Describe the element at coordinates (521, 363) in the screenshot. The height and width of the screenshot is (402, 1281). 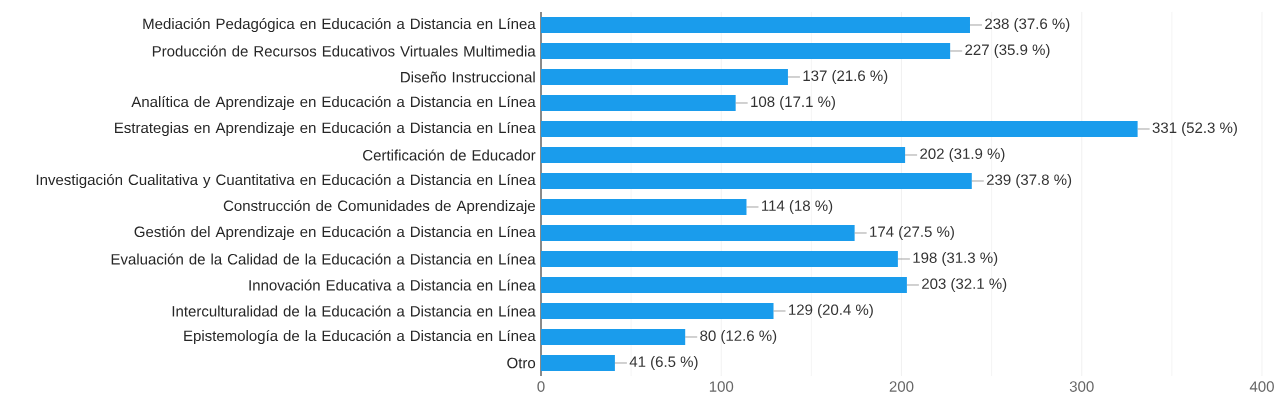
I see `y-tick-label: Otro` at that location.